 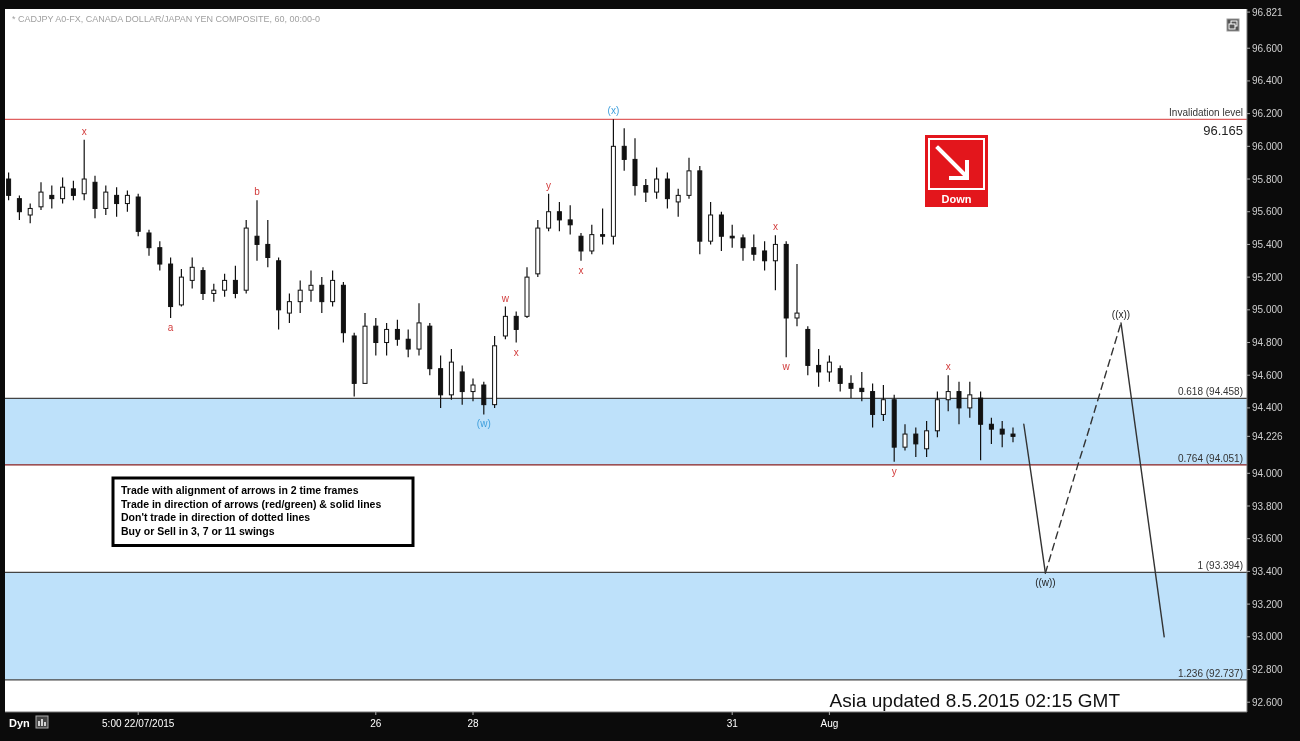 What do you see at coordinates (1268, 436) in the screenshot?
I see `y-tick-label: 94.226` at bounding box center [1268, 436].